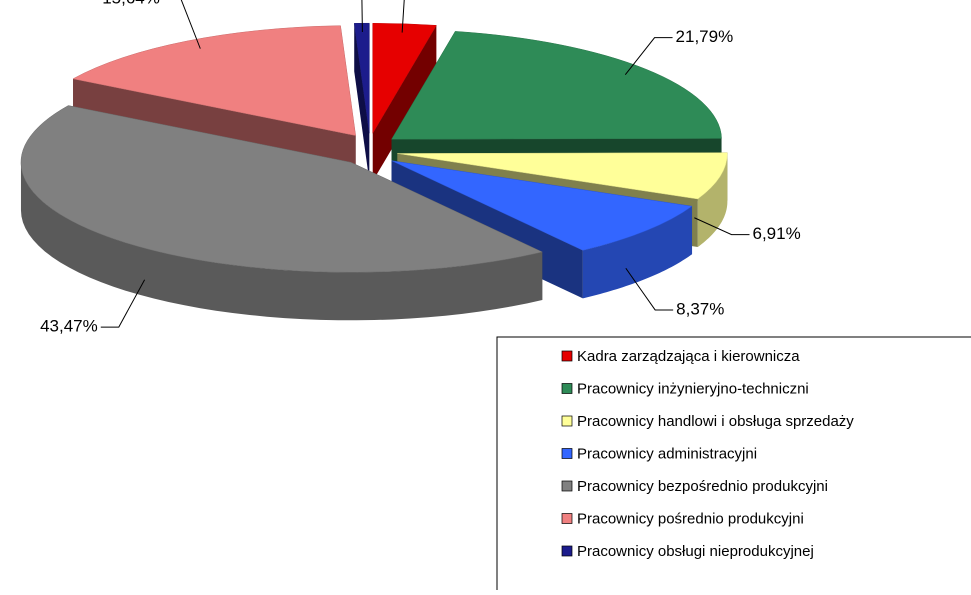 The width and height of the screenshot is (971, 595). I want to click on legend-label: Pracownicy pośrednio produkcyjni, so click(690, 518).